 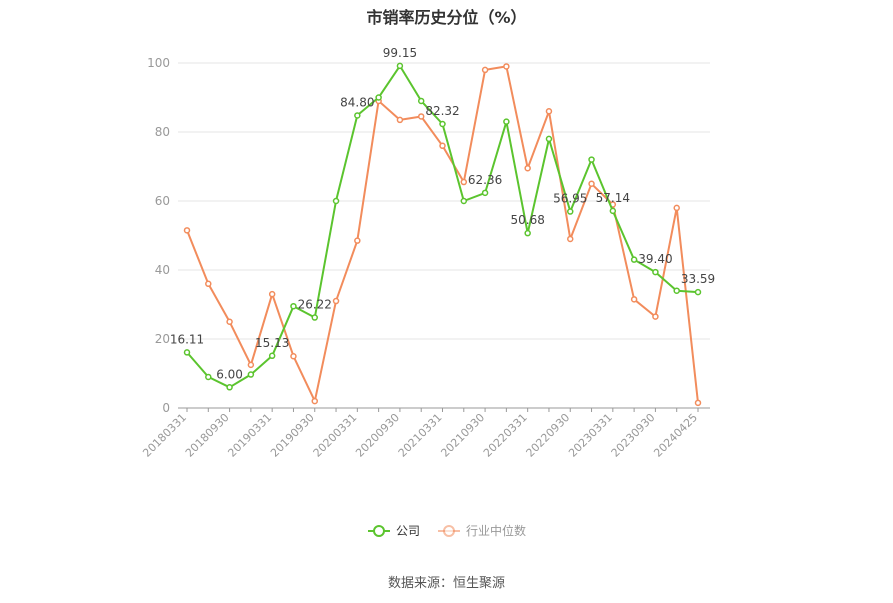 I want to click on data-label: 62.36, so click(x=485, y=180).